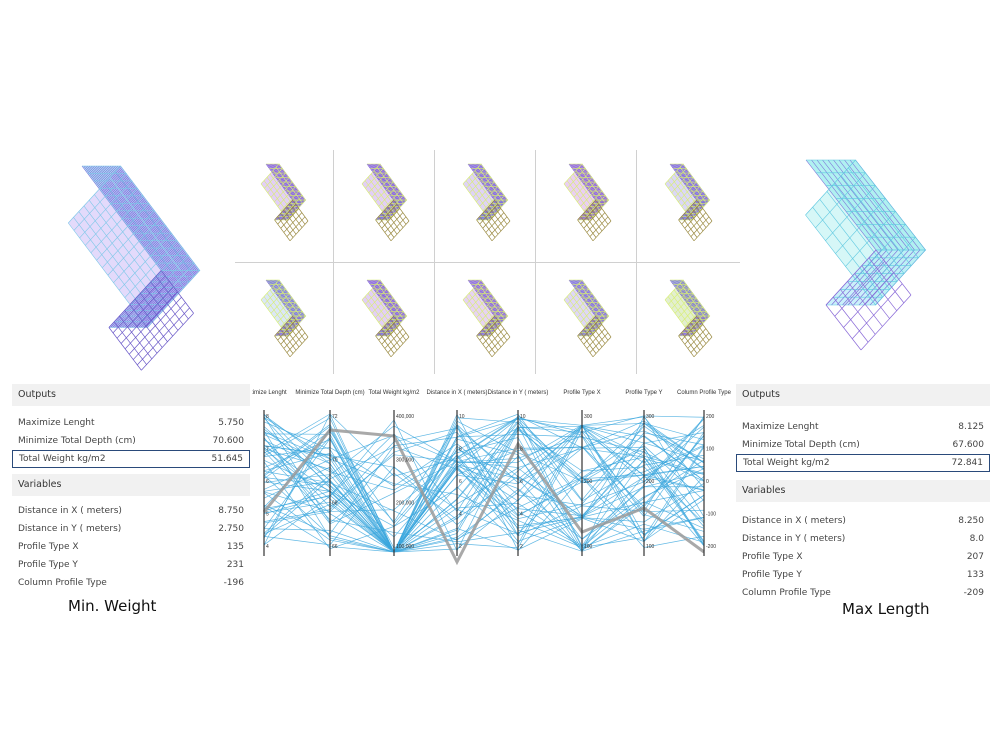  Describe the element at coordinates (650, 417) in the screenshot. I see `axis-tick-label: 300` at that location.